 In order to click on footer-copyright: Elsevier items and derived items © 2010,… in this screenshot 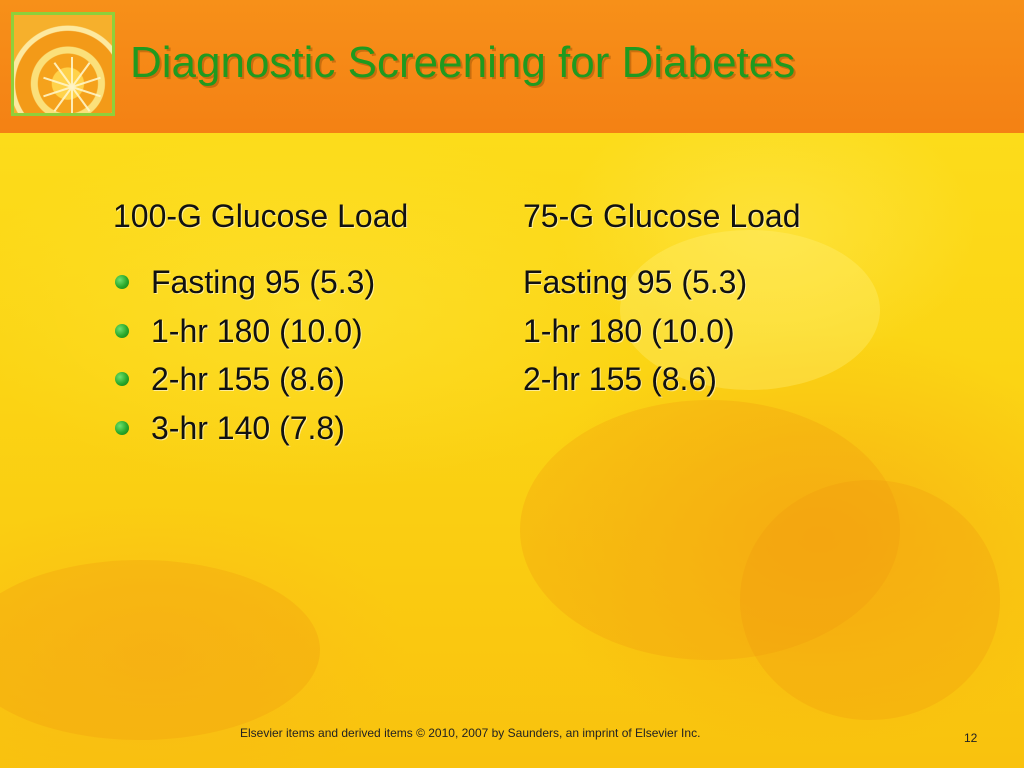, I will do `click(470, 733)`.